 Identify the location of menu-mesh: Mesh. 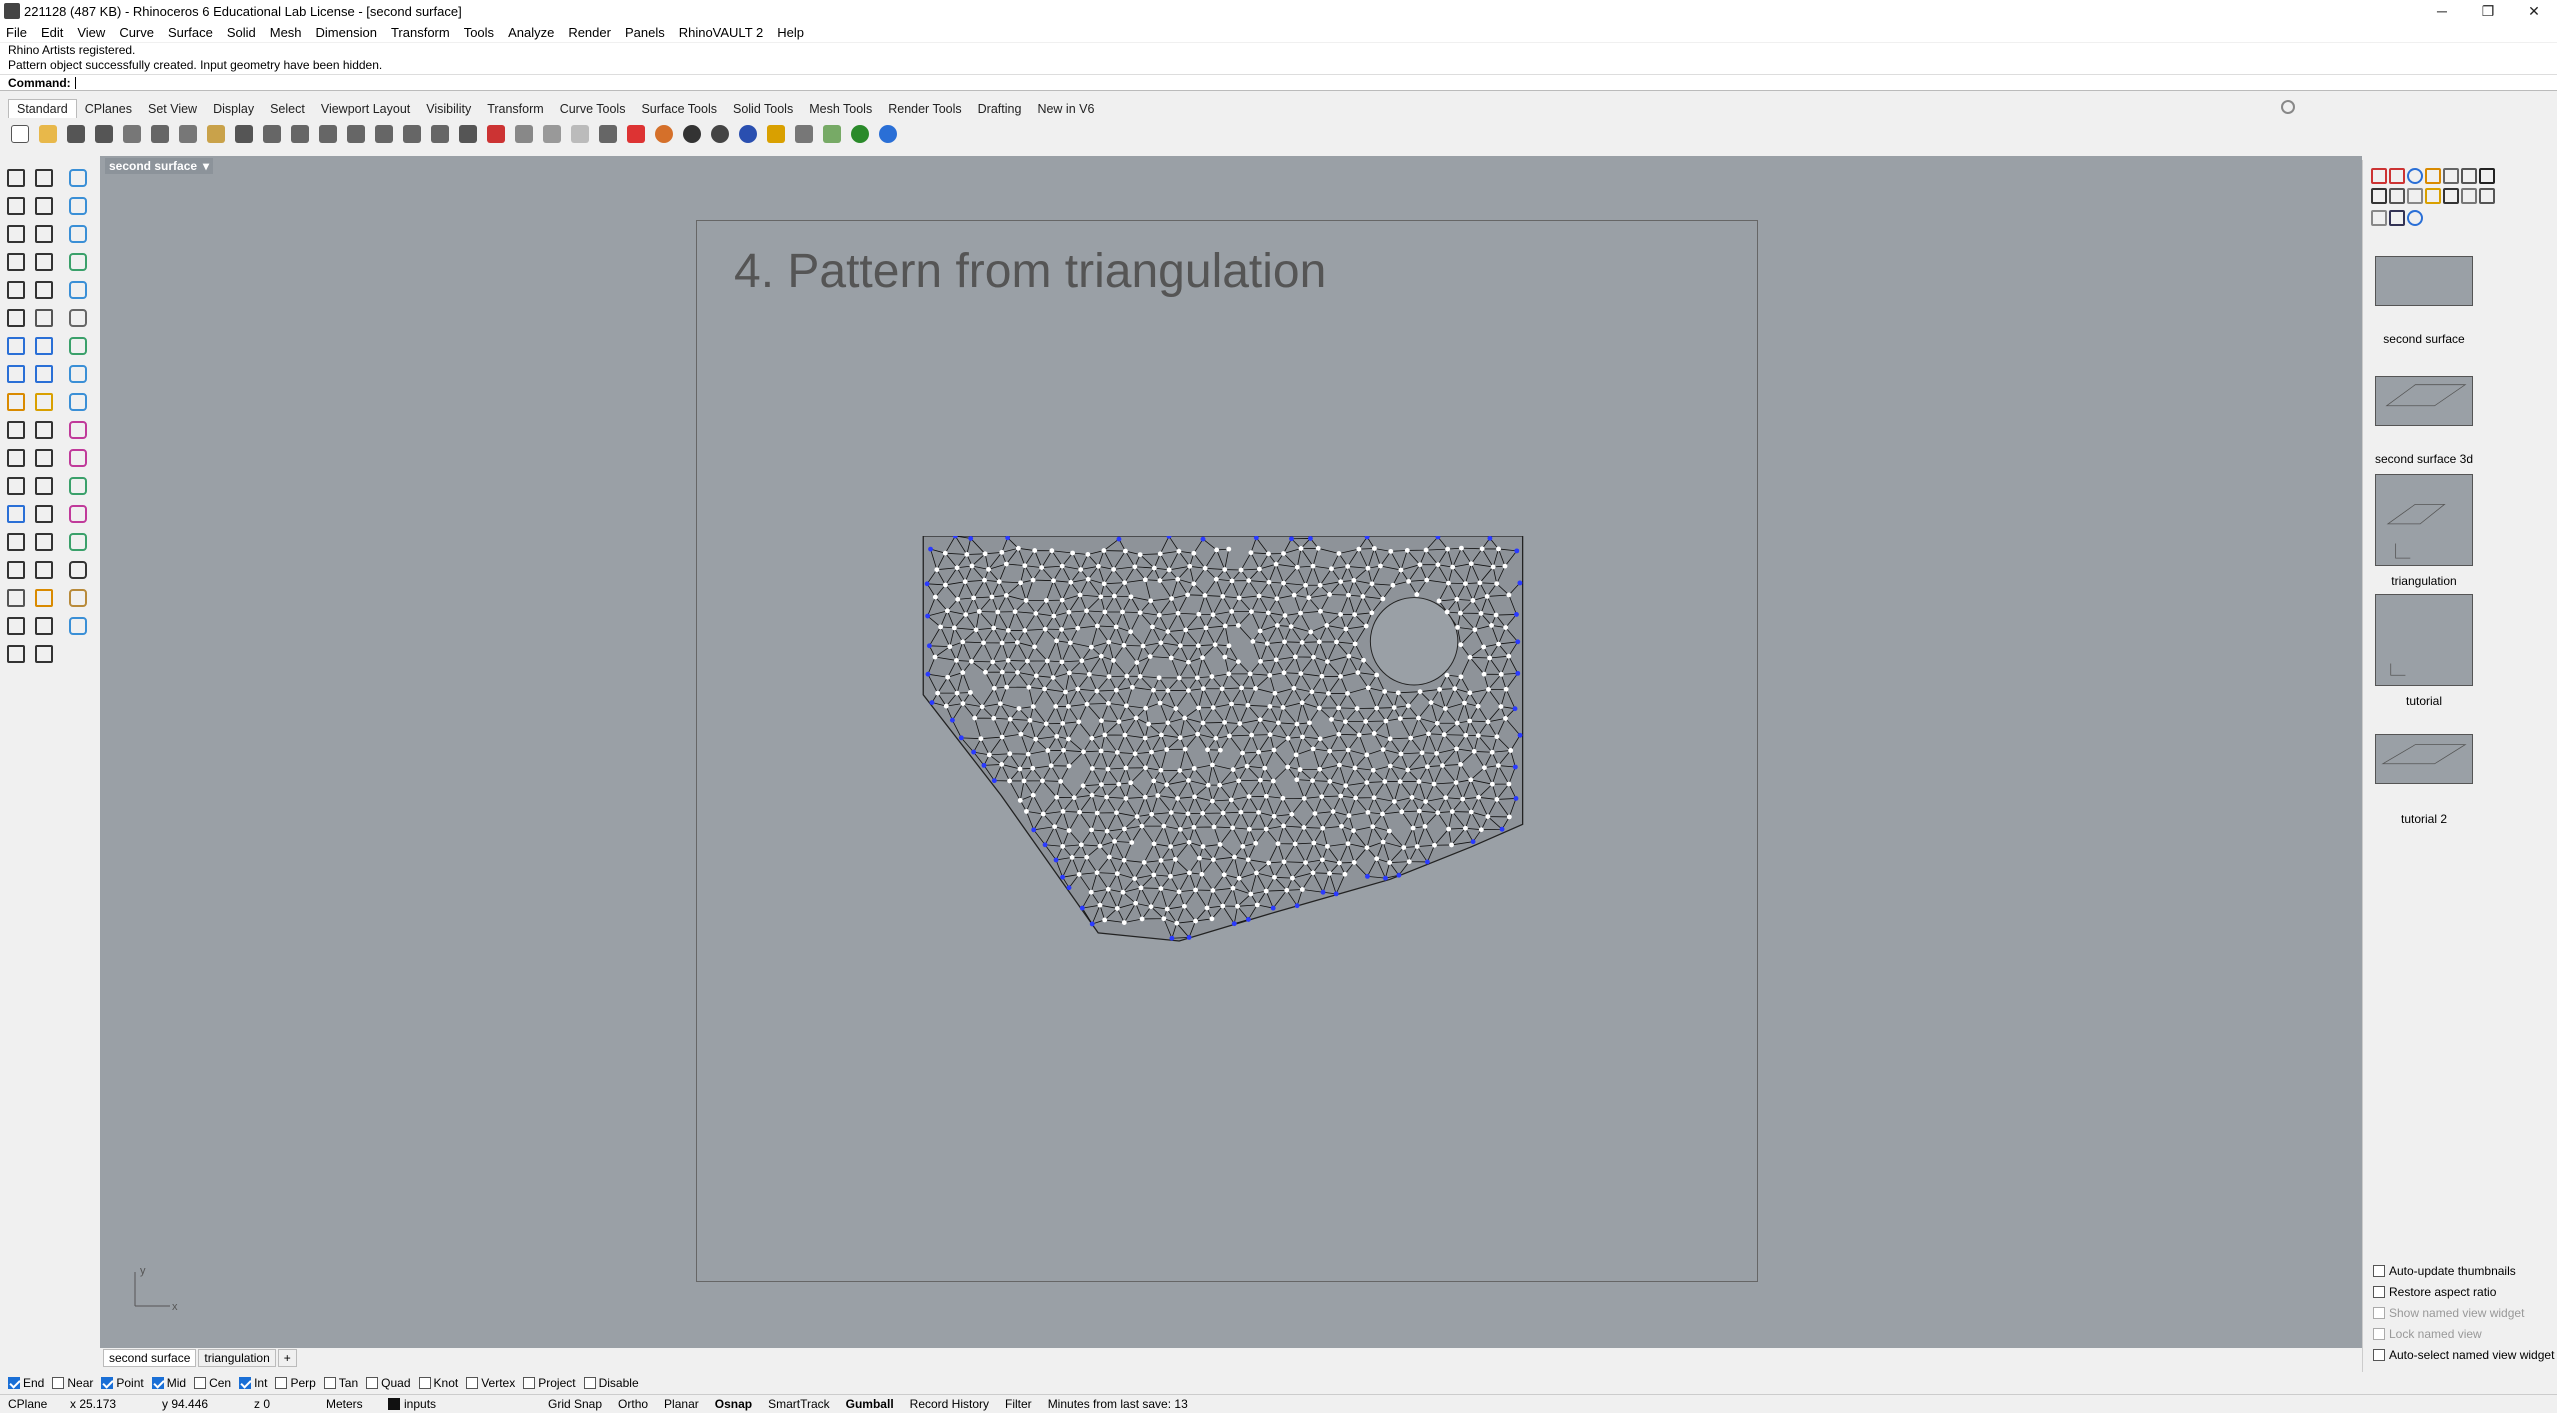
(285, 32).